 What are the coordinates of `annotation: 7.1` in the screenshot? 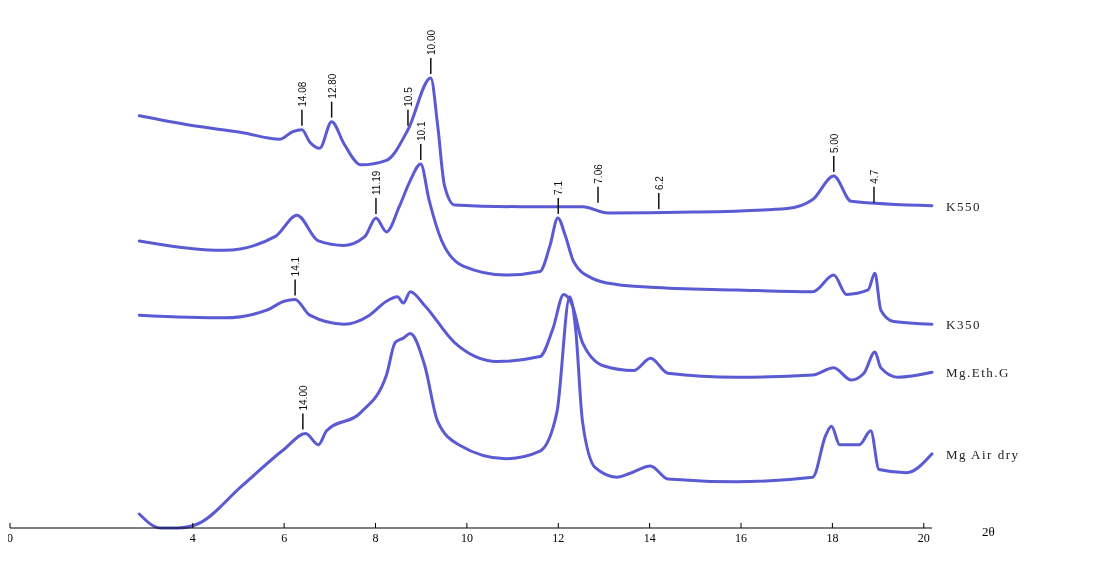 It's located at (559, 187).